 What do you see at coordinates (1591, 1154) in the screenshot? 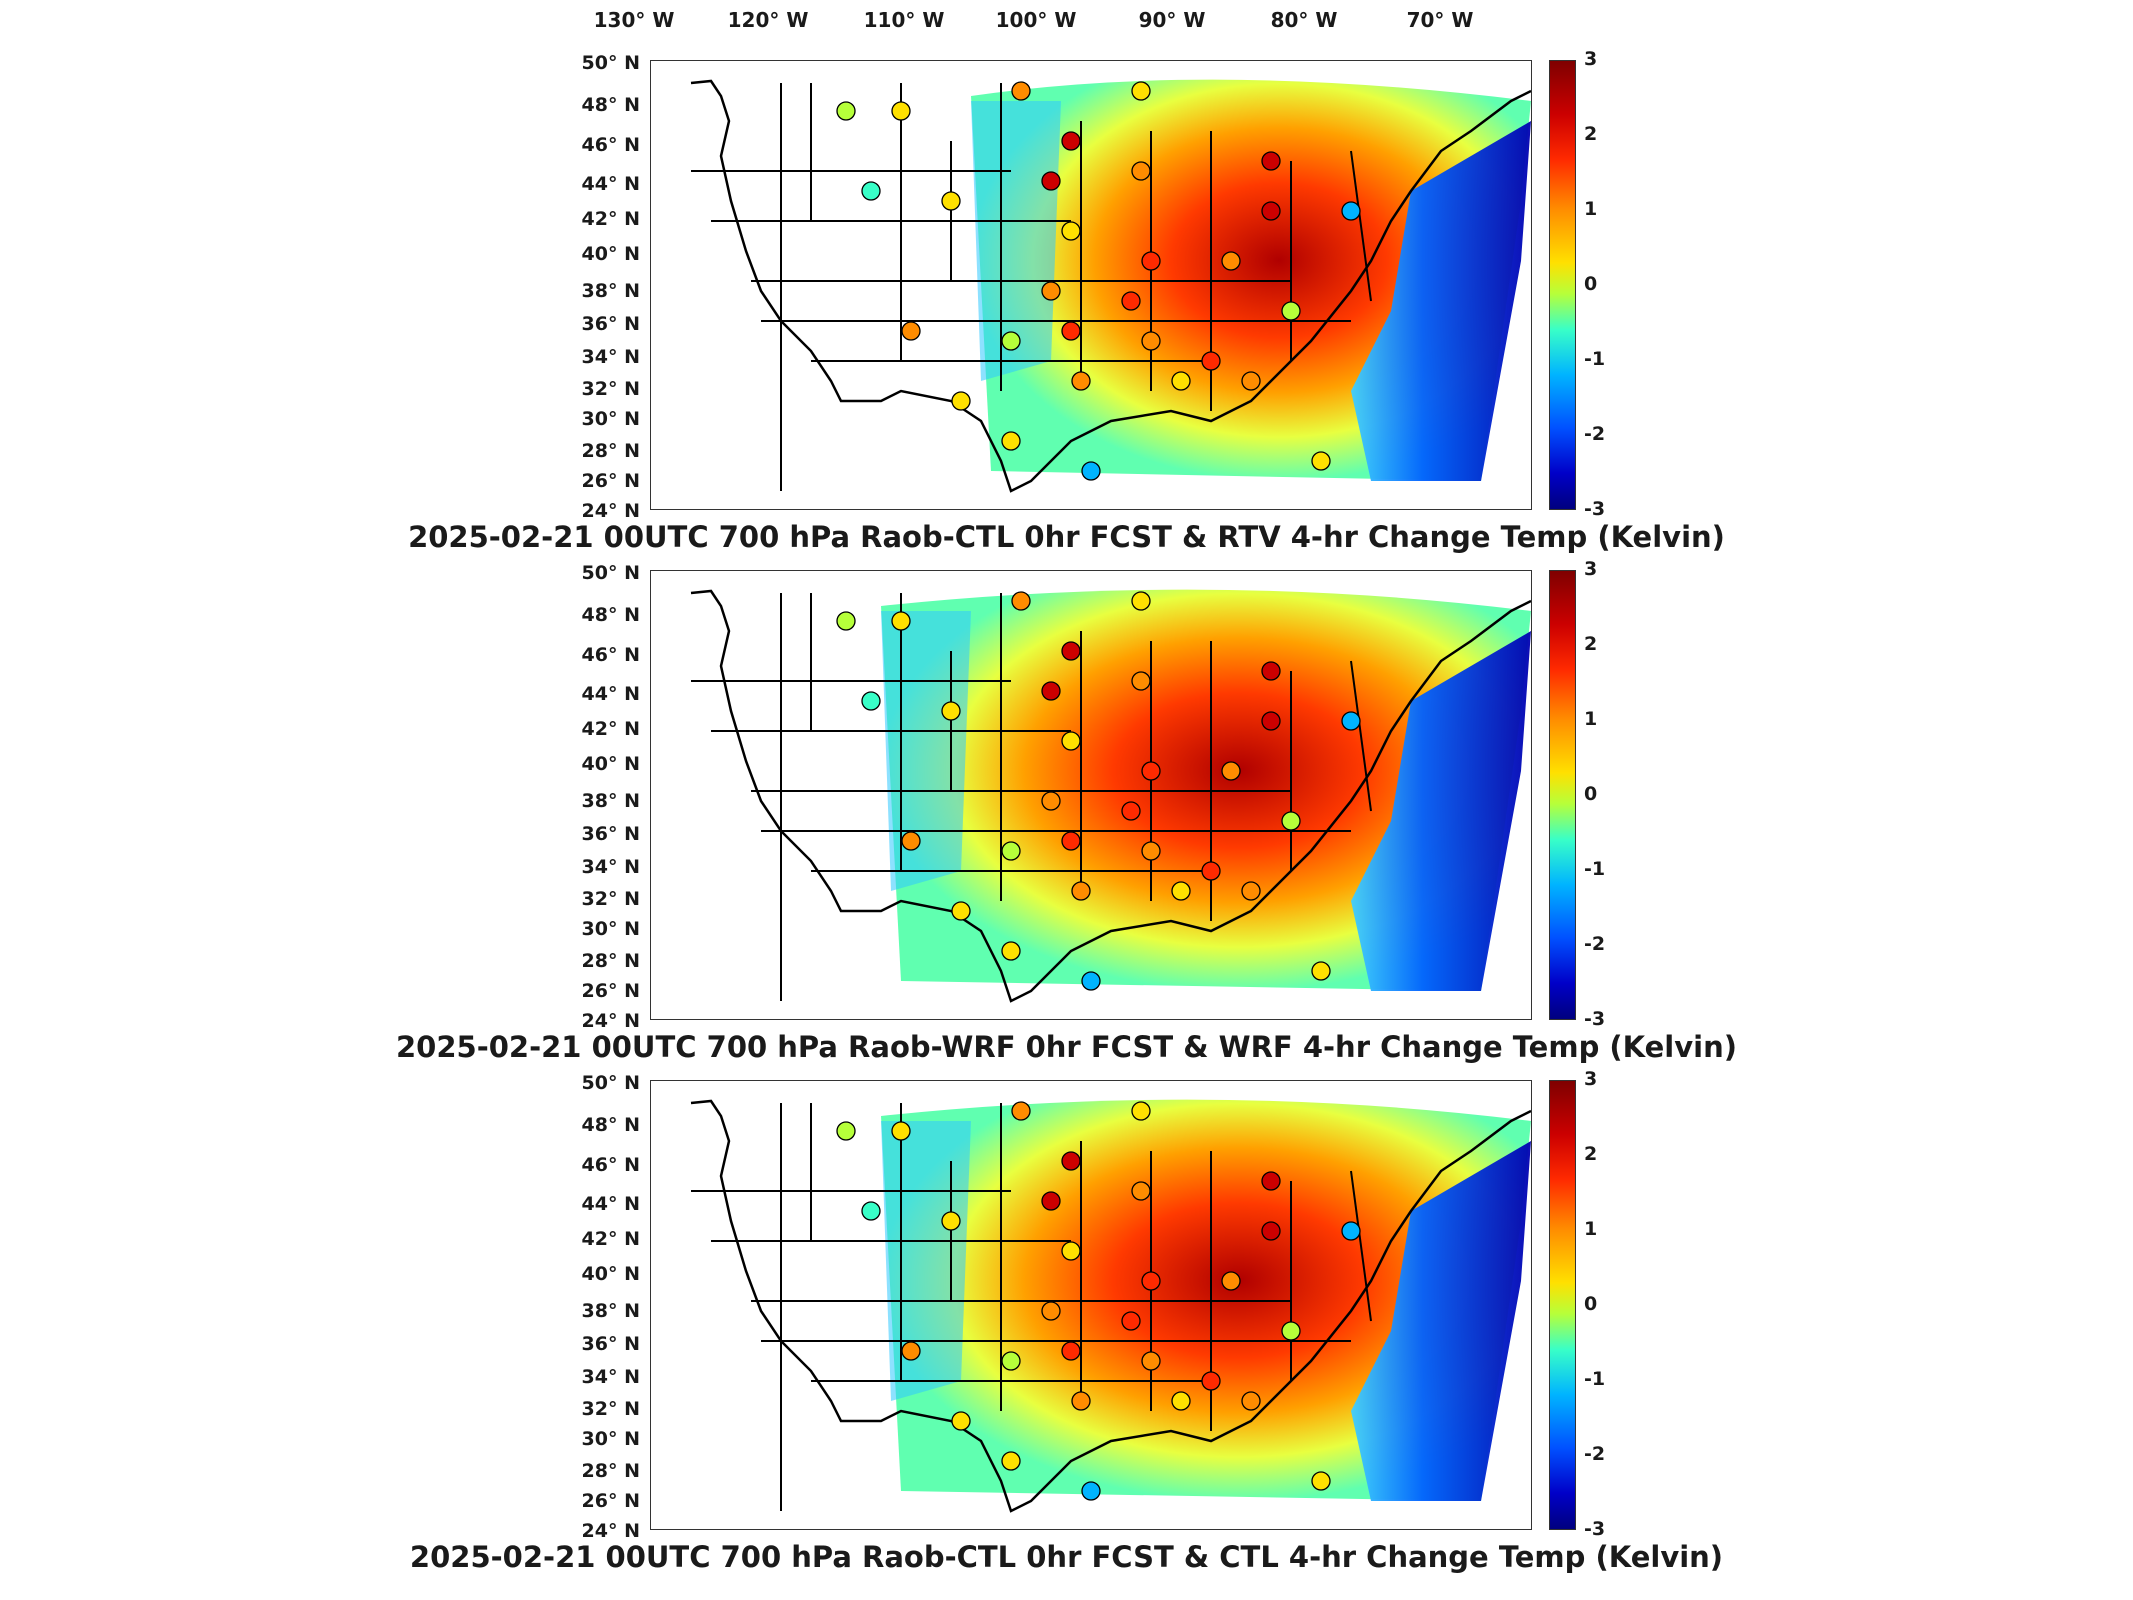
I see `colorbar-tick-label: 2` at bounding box center [1591, 1154].